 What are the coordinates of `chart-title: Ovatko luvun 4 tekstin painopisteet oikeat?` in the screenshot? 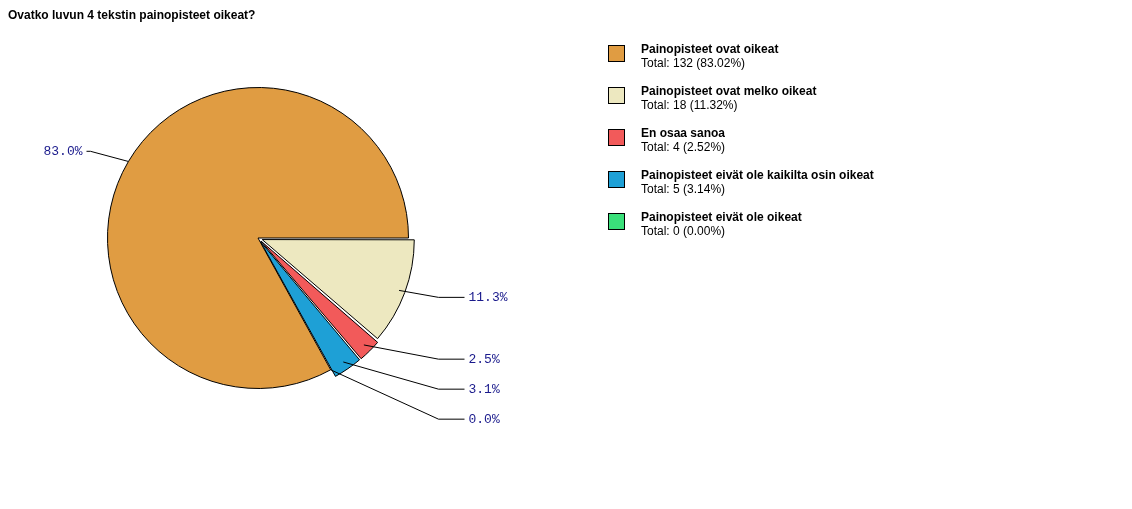 It's located at (132, 15).